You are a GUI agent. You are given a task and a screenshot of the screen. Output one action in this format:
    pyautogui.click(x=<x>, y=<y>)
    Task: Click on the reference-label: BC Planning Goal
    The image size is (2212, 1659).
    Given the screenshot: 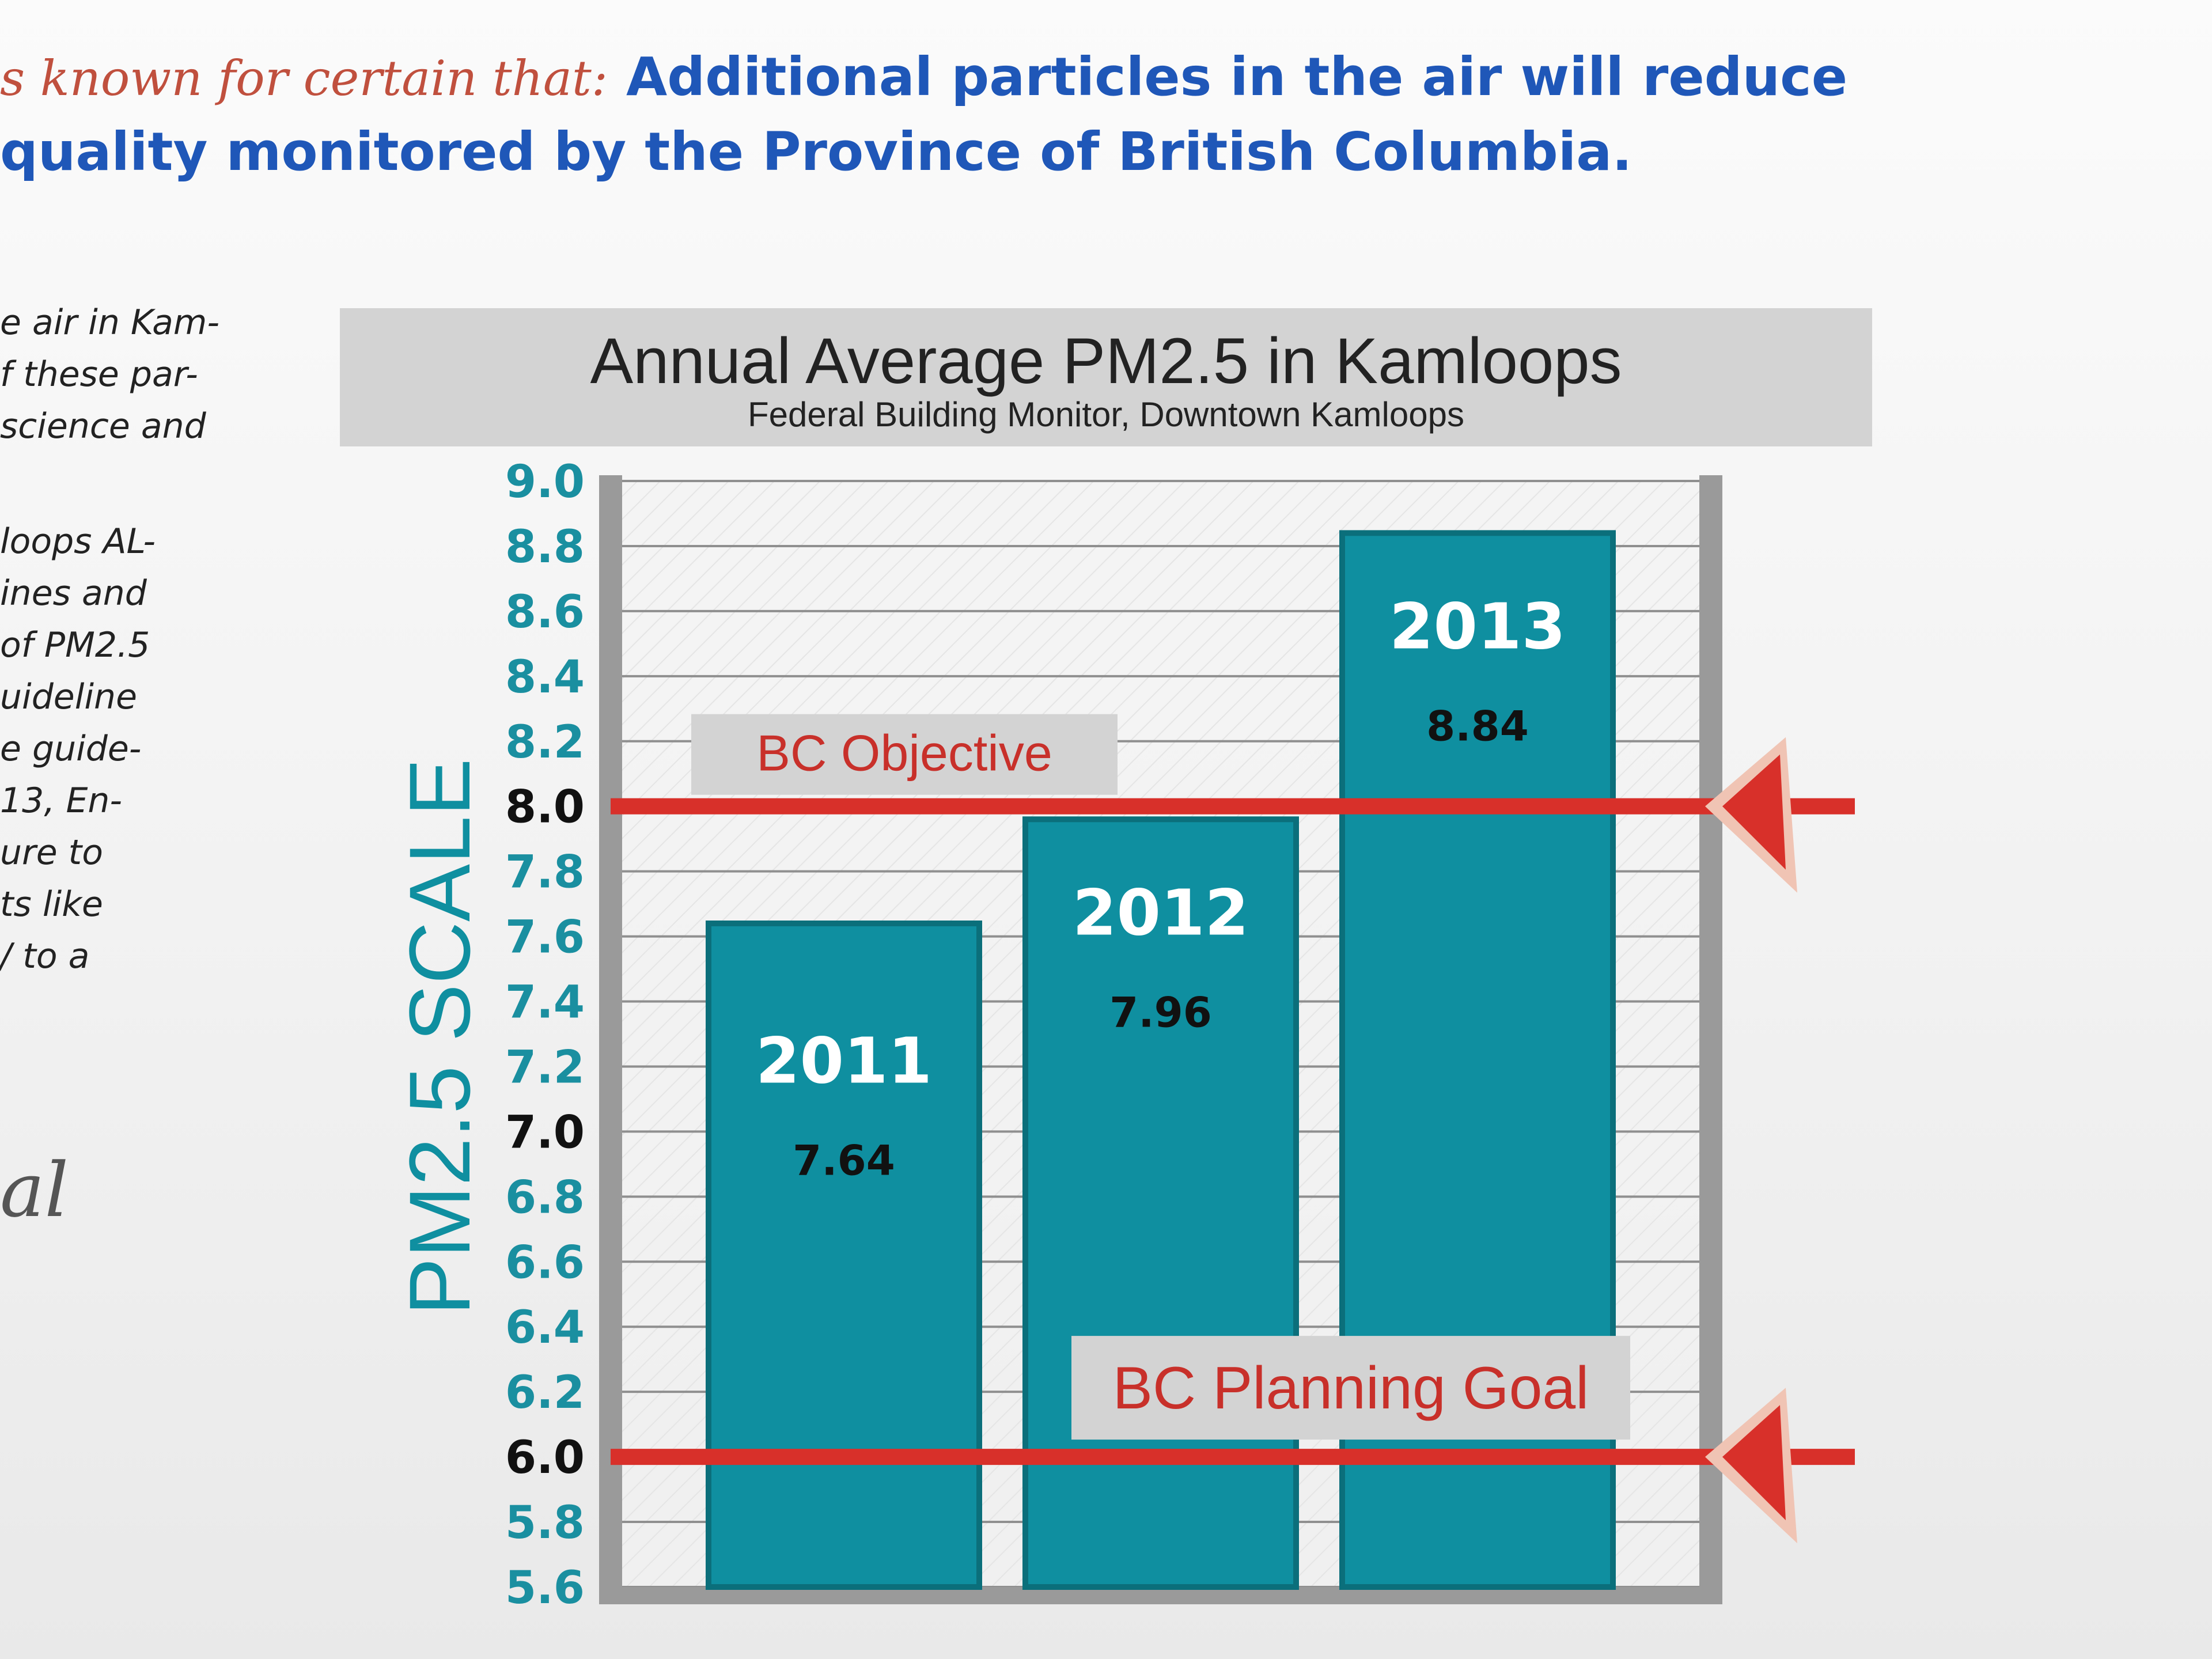 What is the action you would take?
    pyautogui.click(x=1351, y=1388)
    